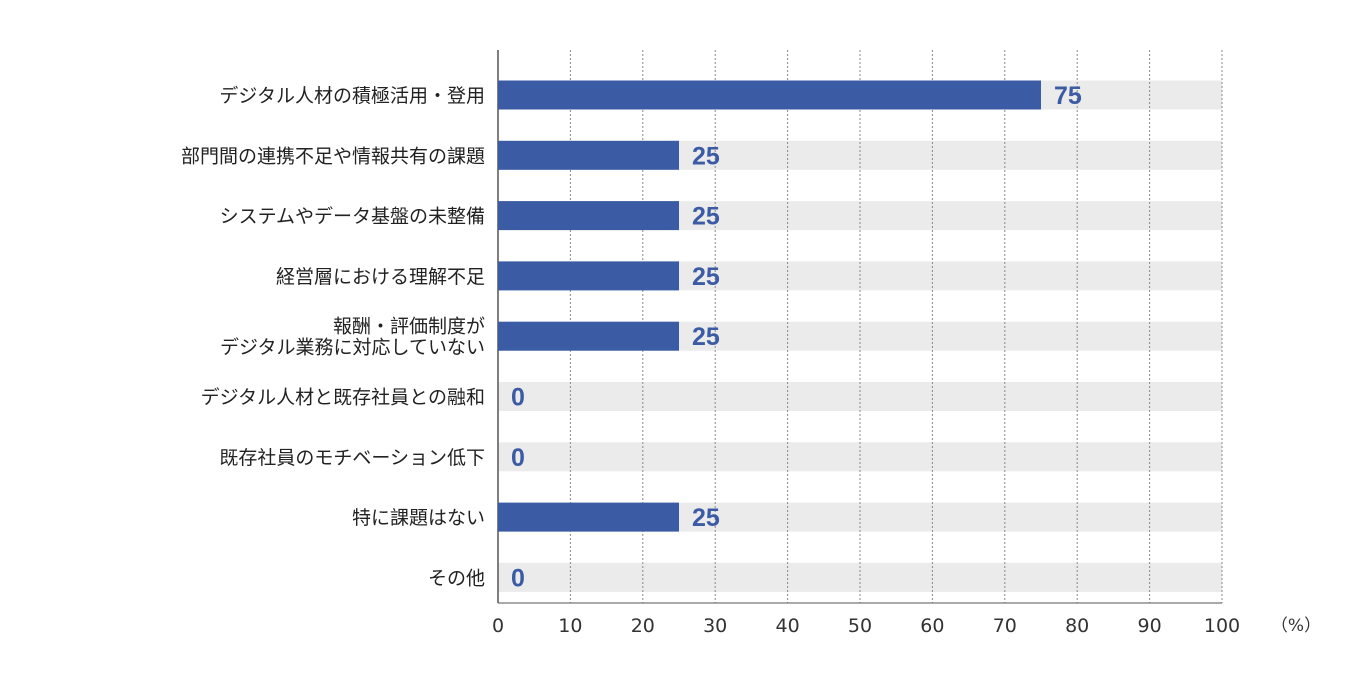 The image size is (1346, 685). What do you see at coordinates (456, 578) in the screenshot?
I see `category-label: その他` at bounding box center [456, 578].